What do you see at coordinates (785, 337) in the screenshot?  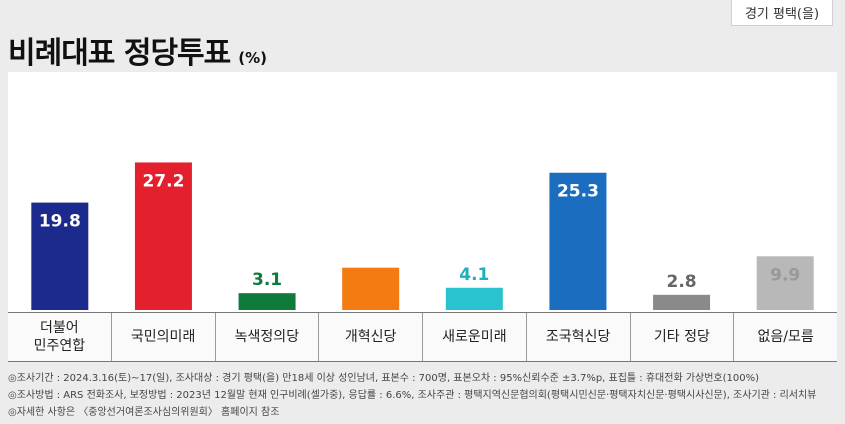 I see `category-label-8: 없음/모름` at bounding box center [785, 337].